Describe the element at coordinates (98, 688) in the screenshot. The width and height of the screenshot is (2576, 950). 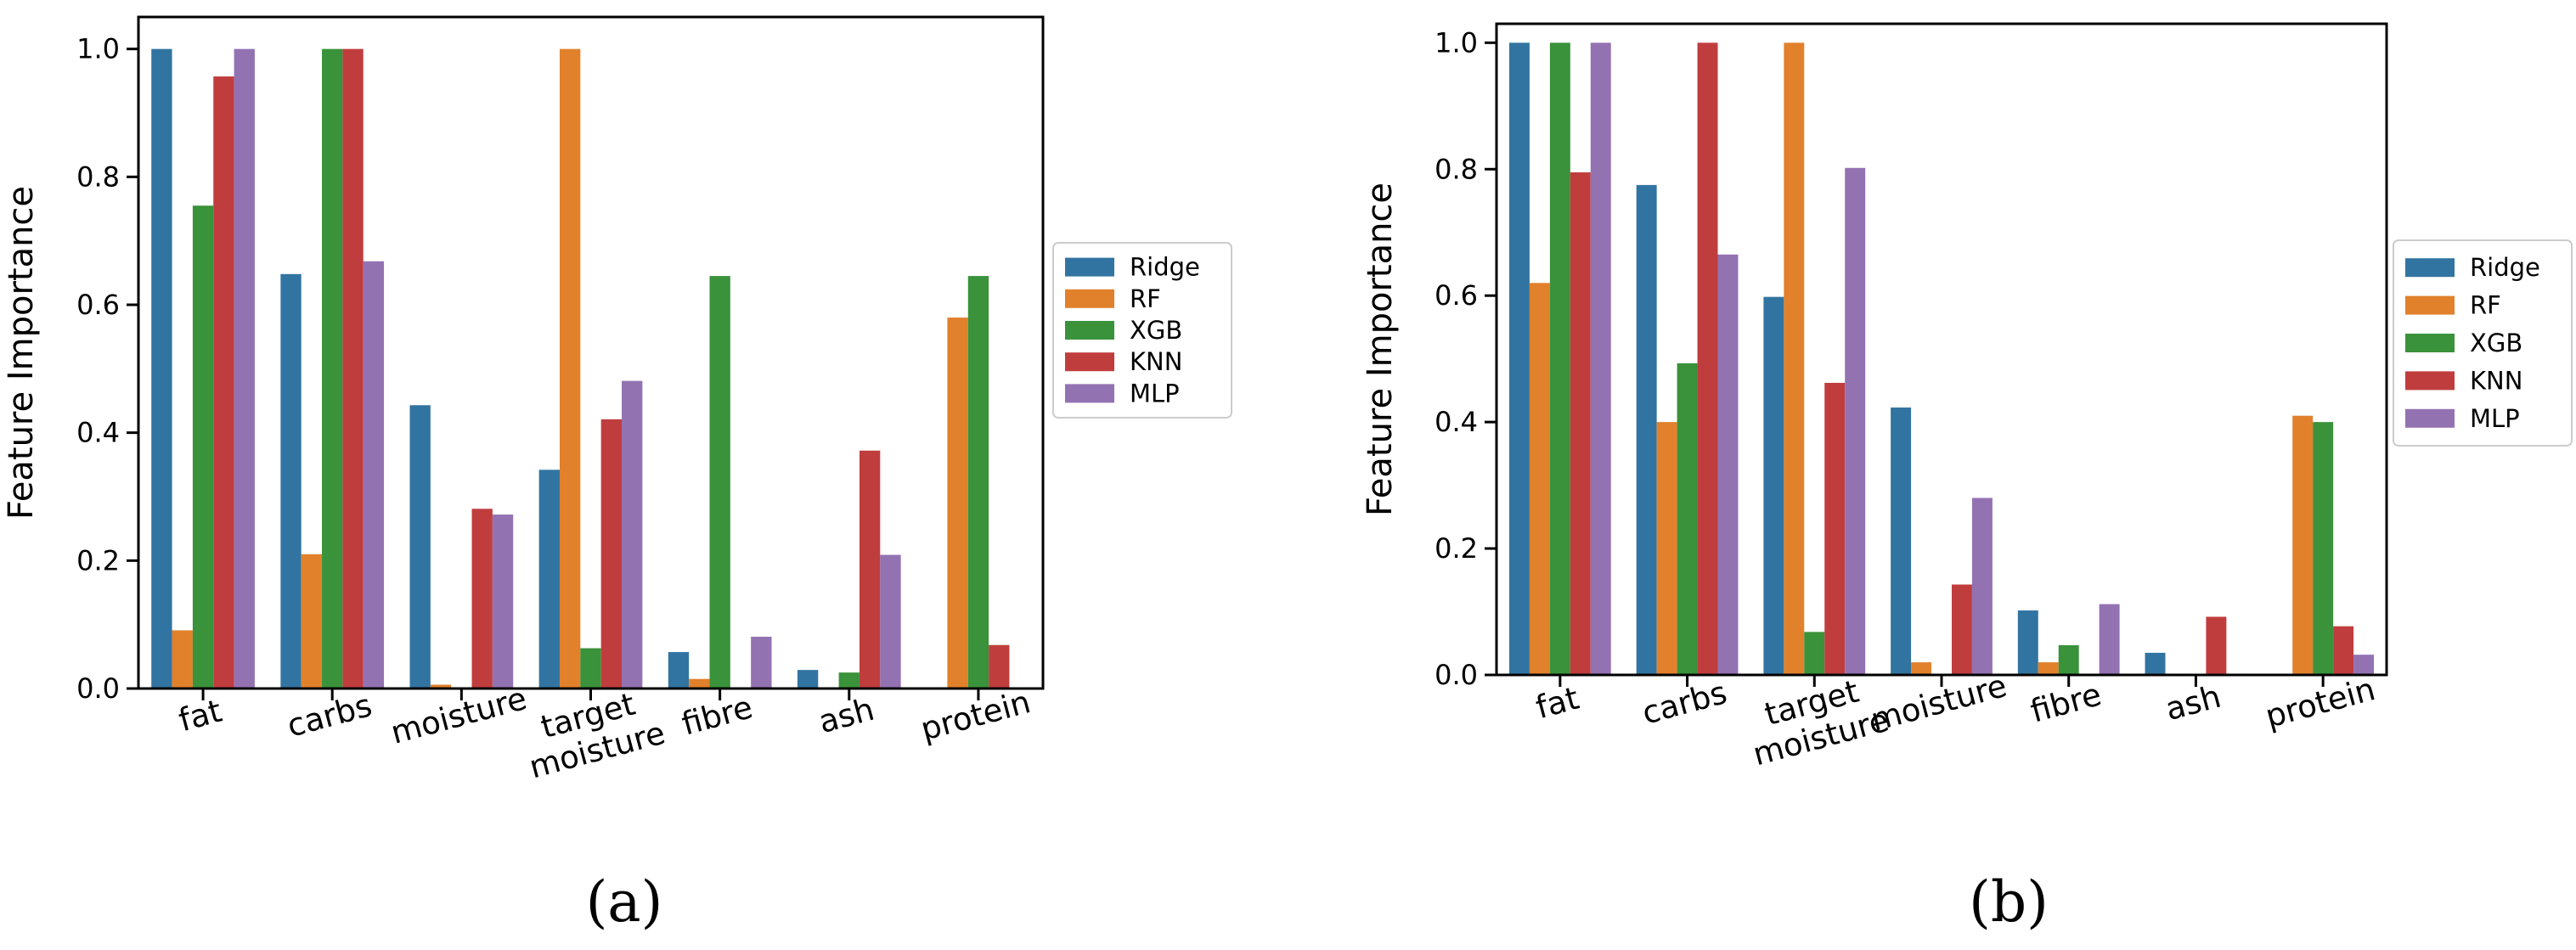
I see `y-tick-label: 0.0` at that location.